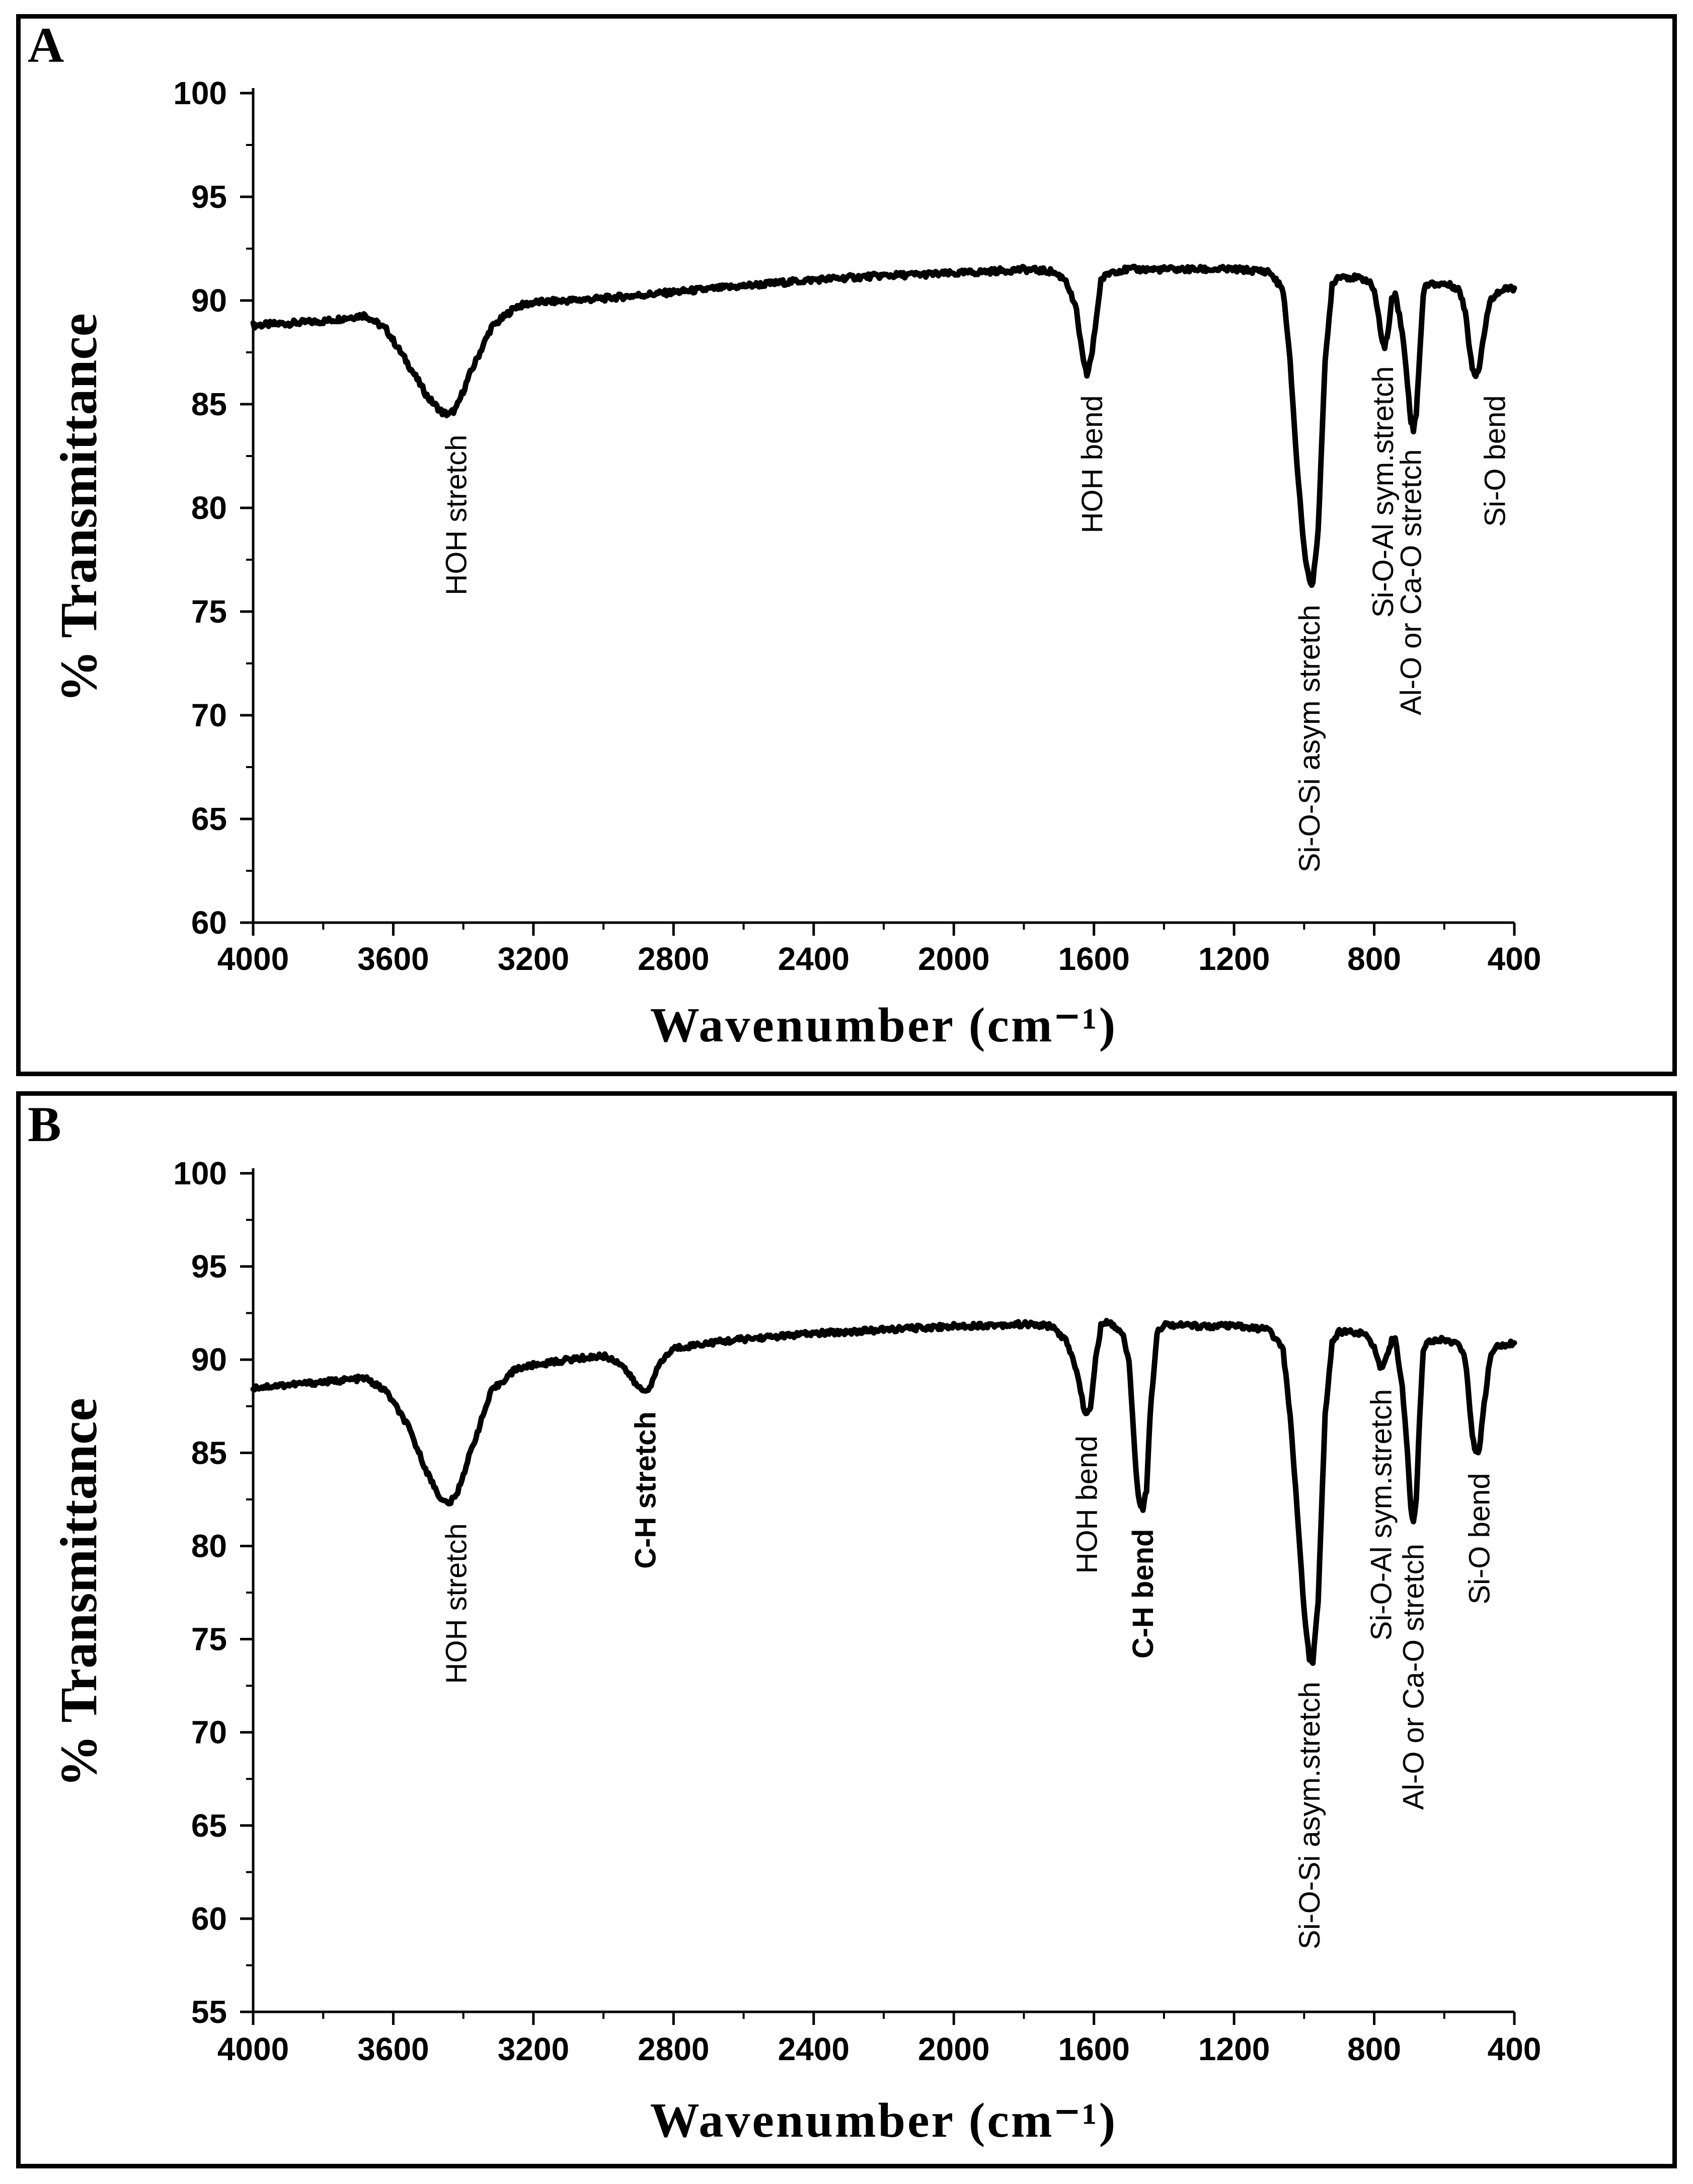 The height and width of the screenshot is (2184, 1693). What do you see at coordinates (209, 2012) in the screenshot?
I see `y-tick-label: 55` at bounding box center [209, 2012].